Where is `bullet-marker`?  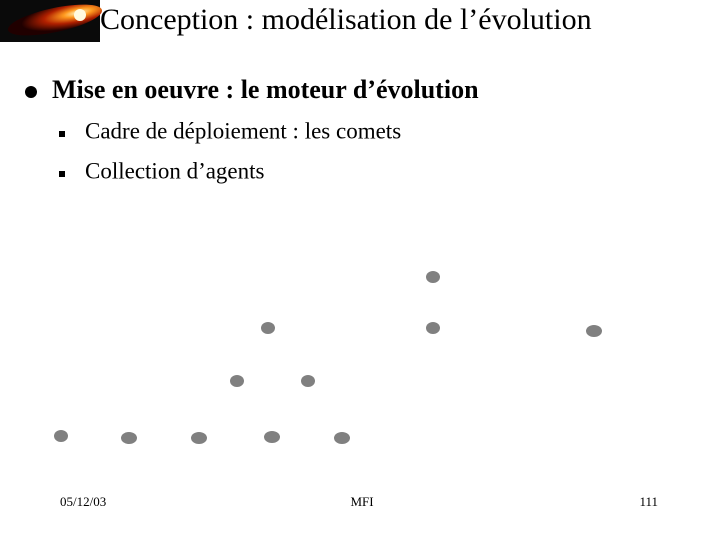
bullet-marker is located at coordinates (31, 92).